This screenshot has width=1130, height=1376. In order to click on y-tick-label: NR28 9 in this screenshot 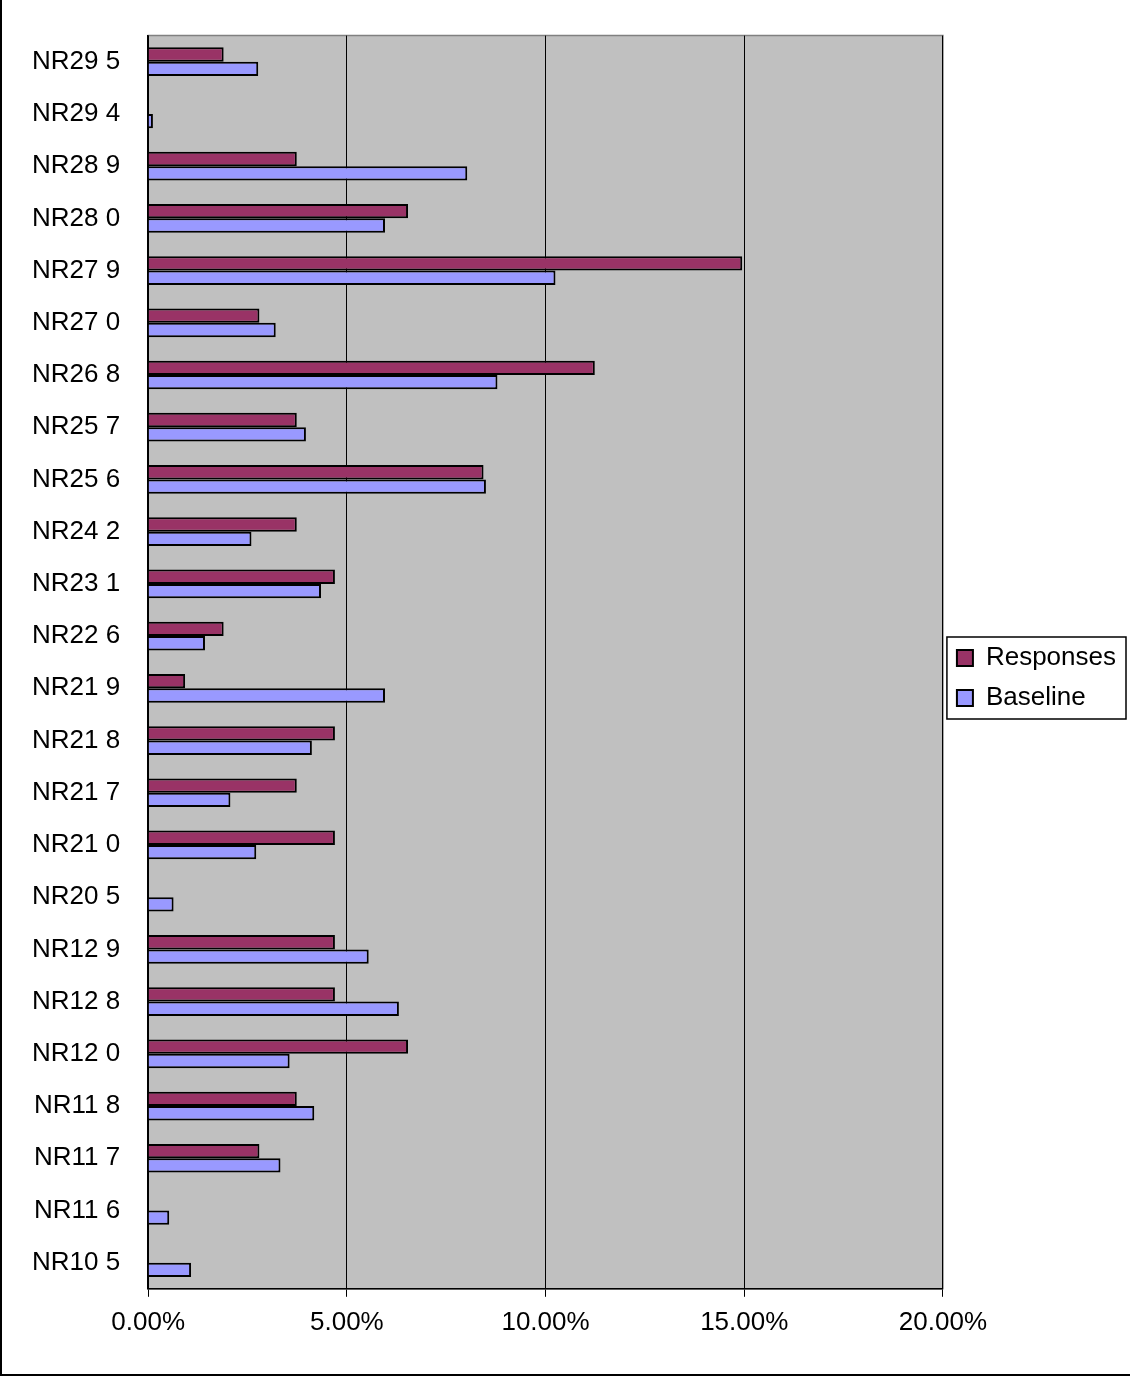, I will do `click(76, 164)`.